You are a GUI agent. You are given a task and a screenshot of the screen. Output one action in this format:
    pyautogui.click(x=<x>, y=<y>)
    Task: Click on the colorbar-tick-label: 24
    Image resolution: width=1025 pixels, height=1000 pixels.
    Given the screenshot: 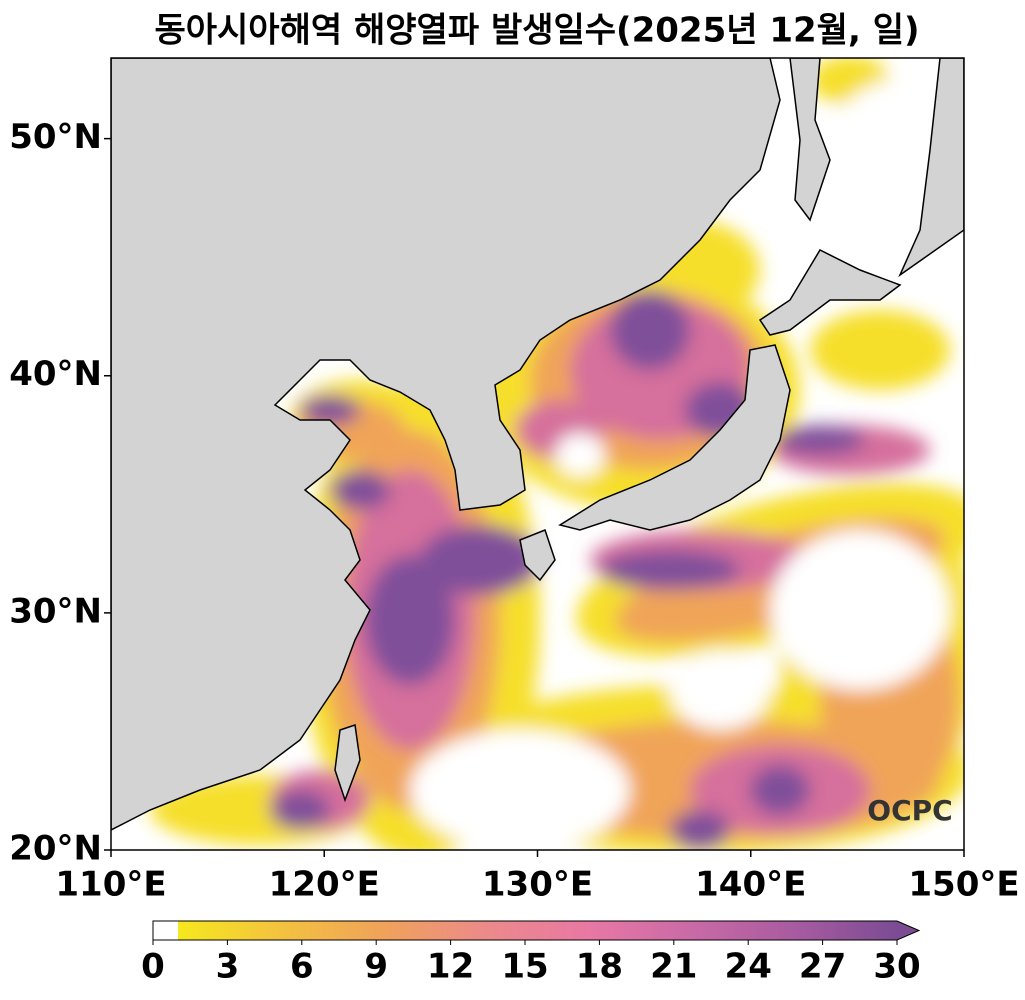 What is the action you would take?
    pyautogui.click(x=748, y=967)
    